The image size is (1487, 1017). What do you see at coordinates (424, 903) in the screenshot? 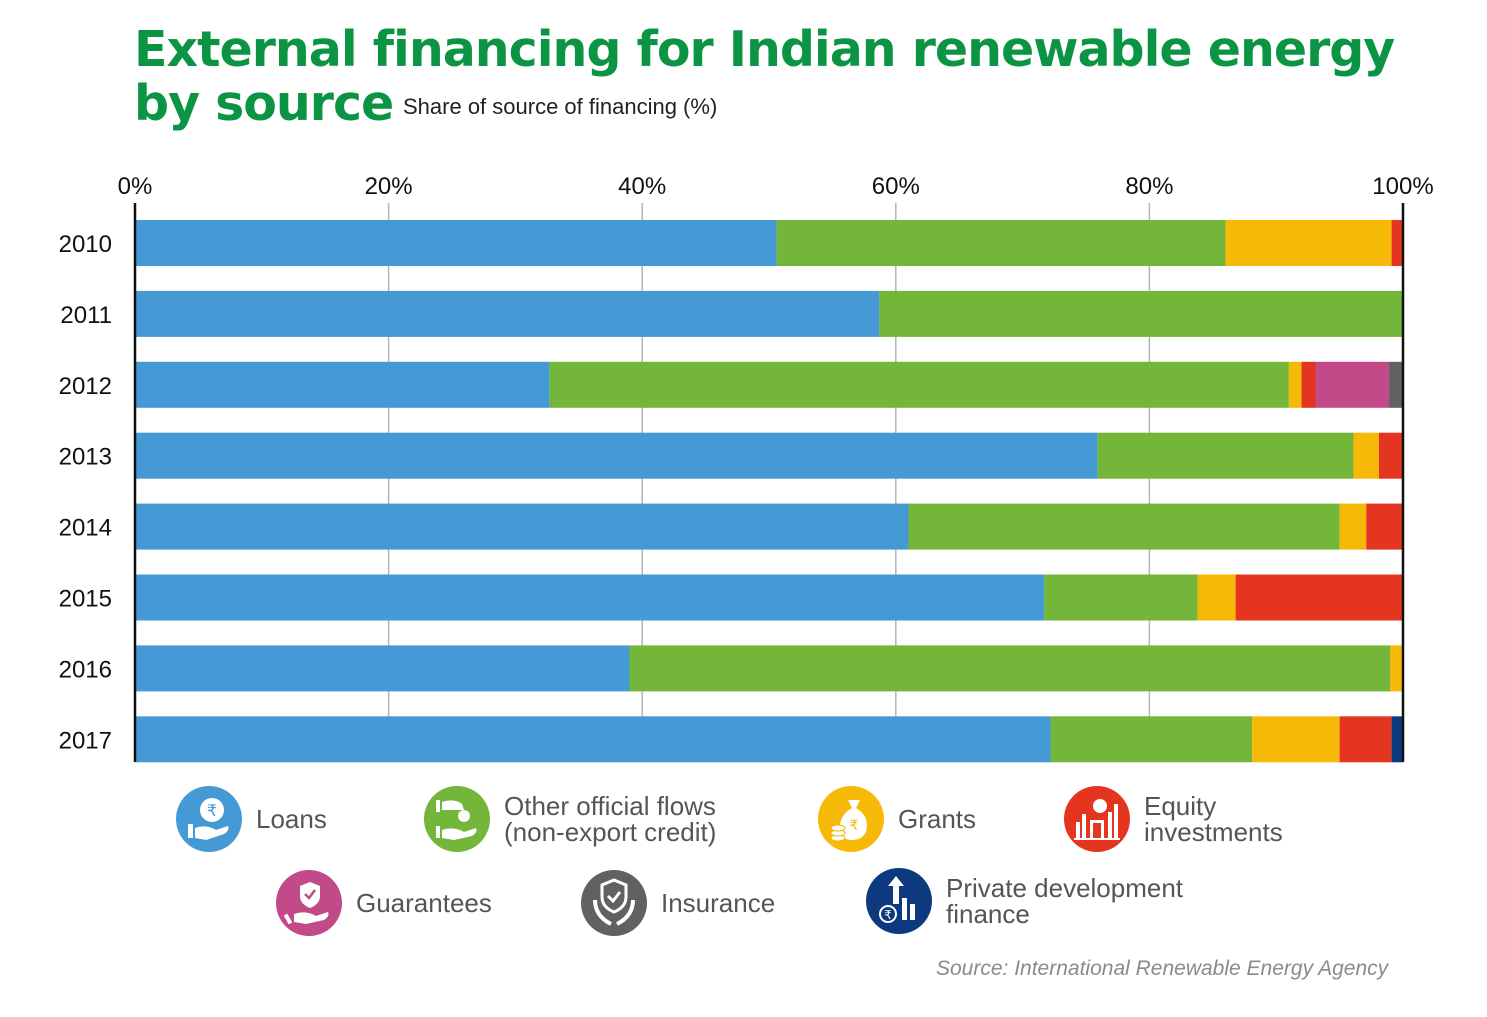
I see `legend-label-guarantees: Guarantees` at bounding box center [424, 903].